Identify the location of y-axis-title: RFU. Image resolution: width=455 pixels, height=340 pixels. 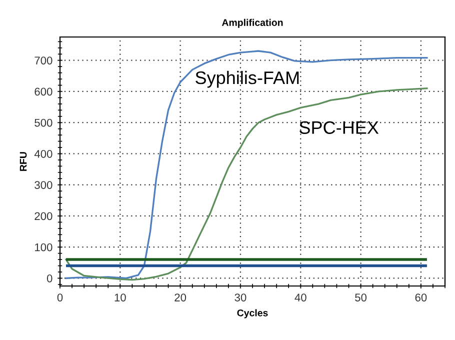
(23, 161).